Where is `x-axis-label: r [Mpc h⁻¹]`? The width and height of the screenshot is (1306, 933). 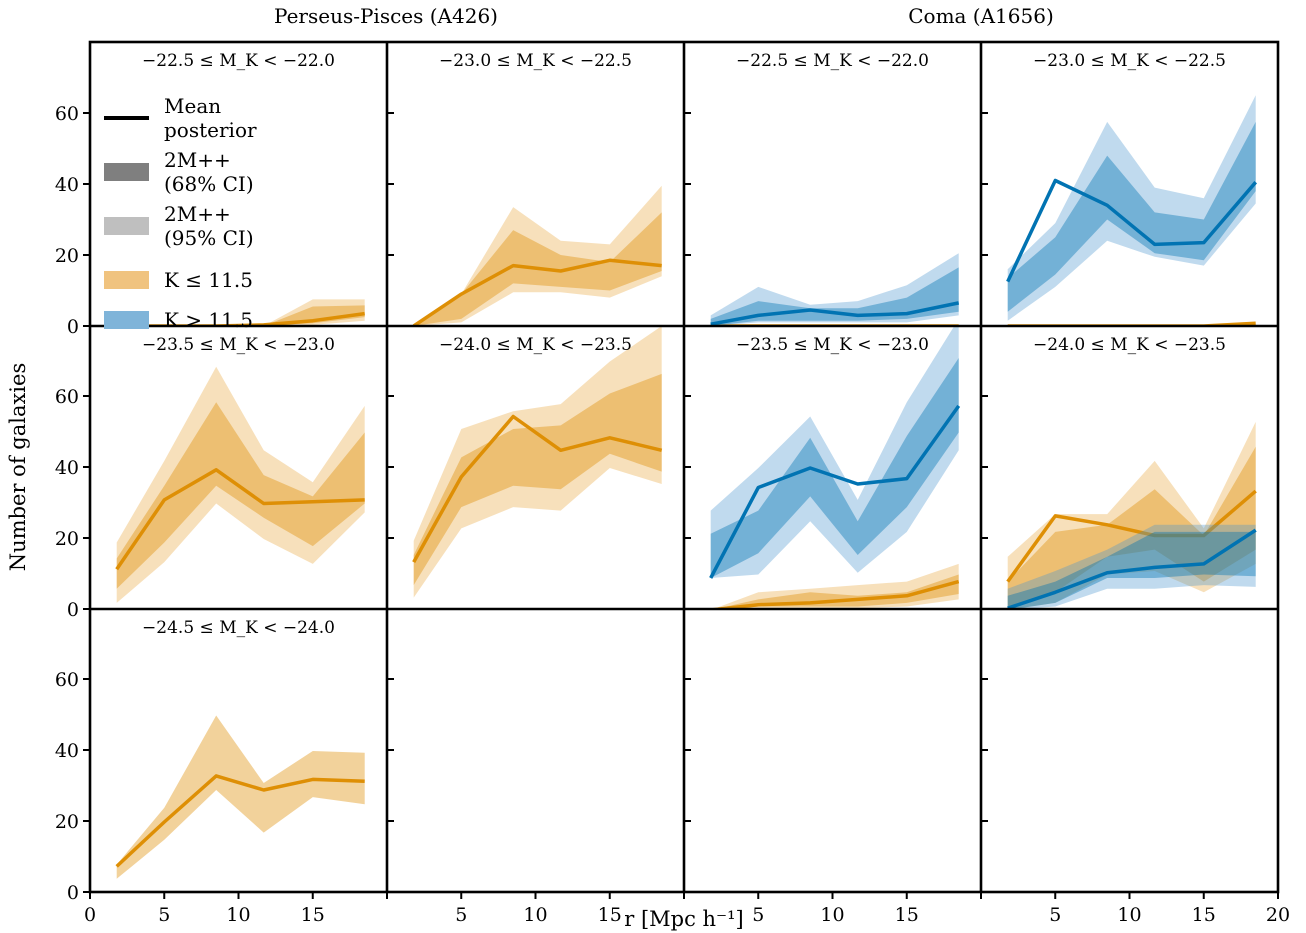 x-axis-label: r [Mpc h⁻¹] is located at coordinates (684, 919).